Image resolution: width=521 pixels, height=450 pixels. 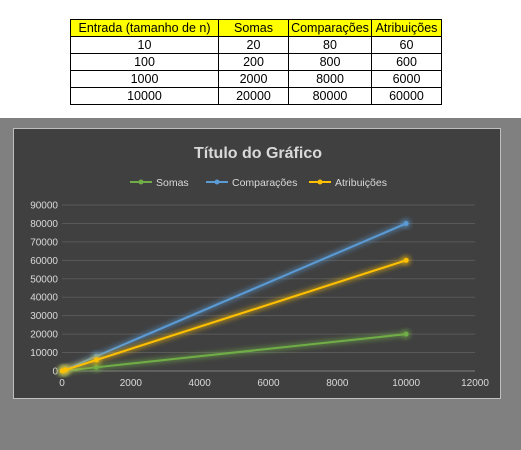 I want to click on table-cell: 80, so click(x=330, y=45).